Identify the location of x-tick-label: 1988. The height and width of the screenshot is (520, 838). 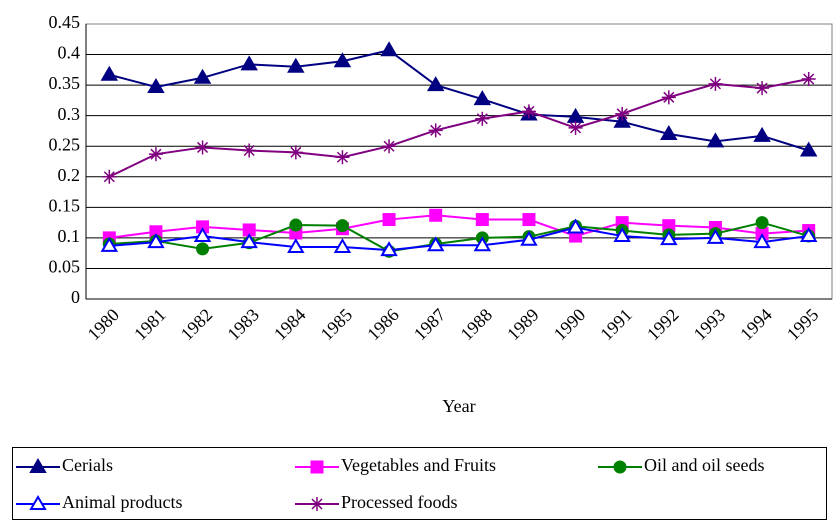
(476, 325).